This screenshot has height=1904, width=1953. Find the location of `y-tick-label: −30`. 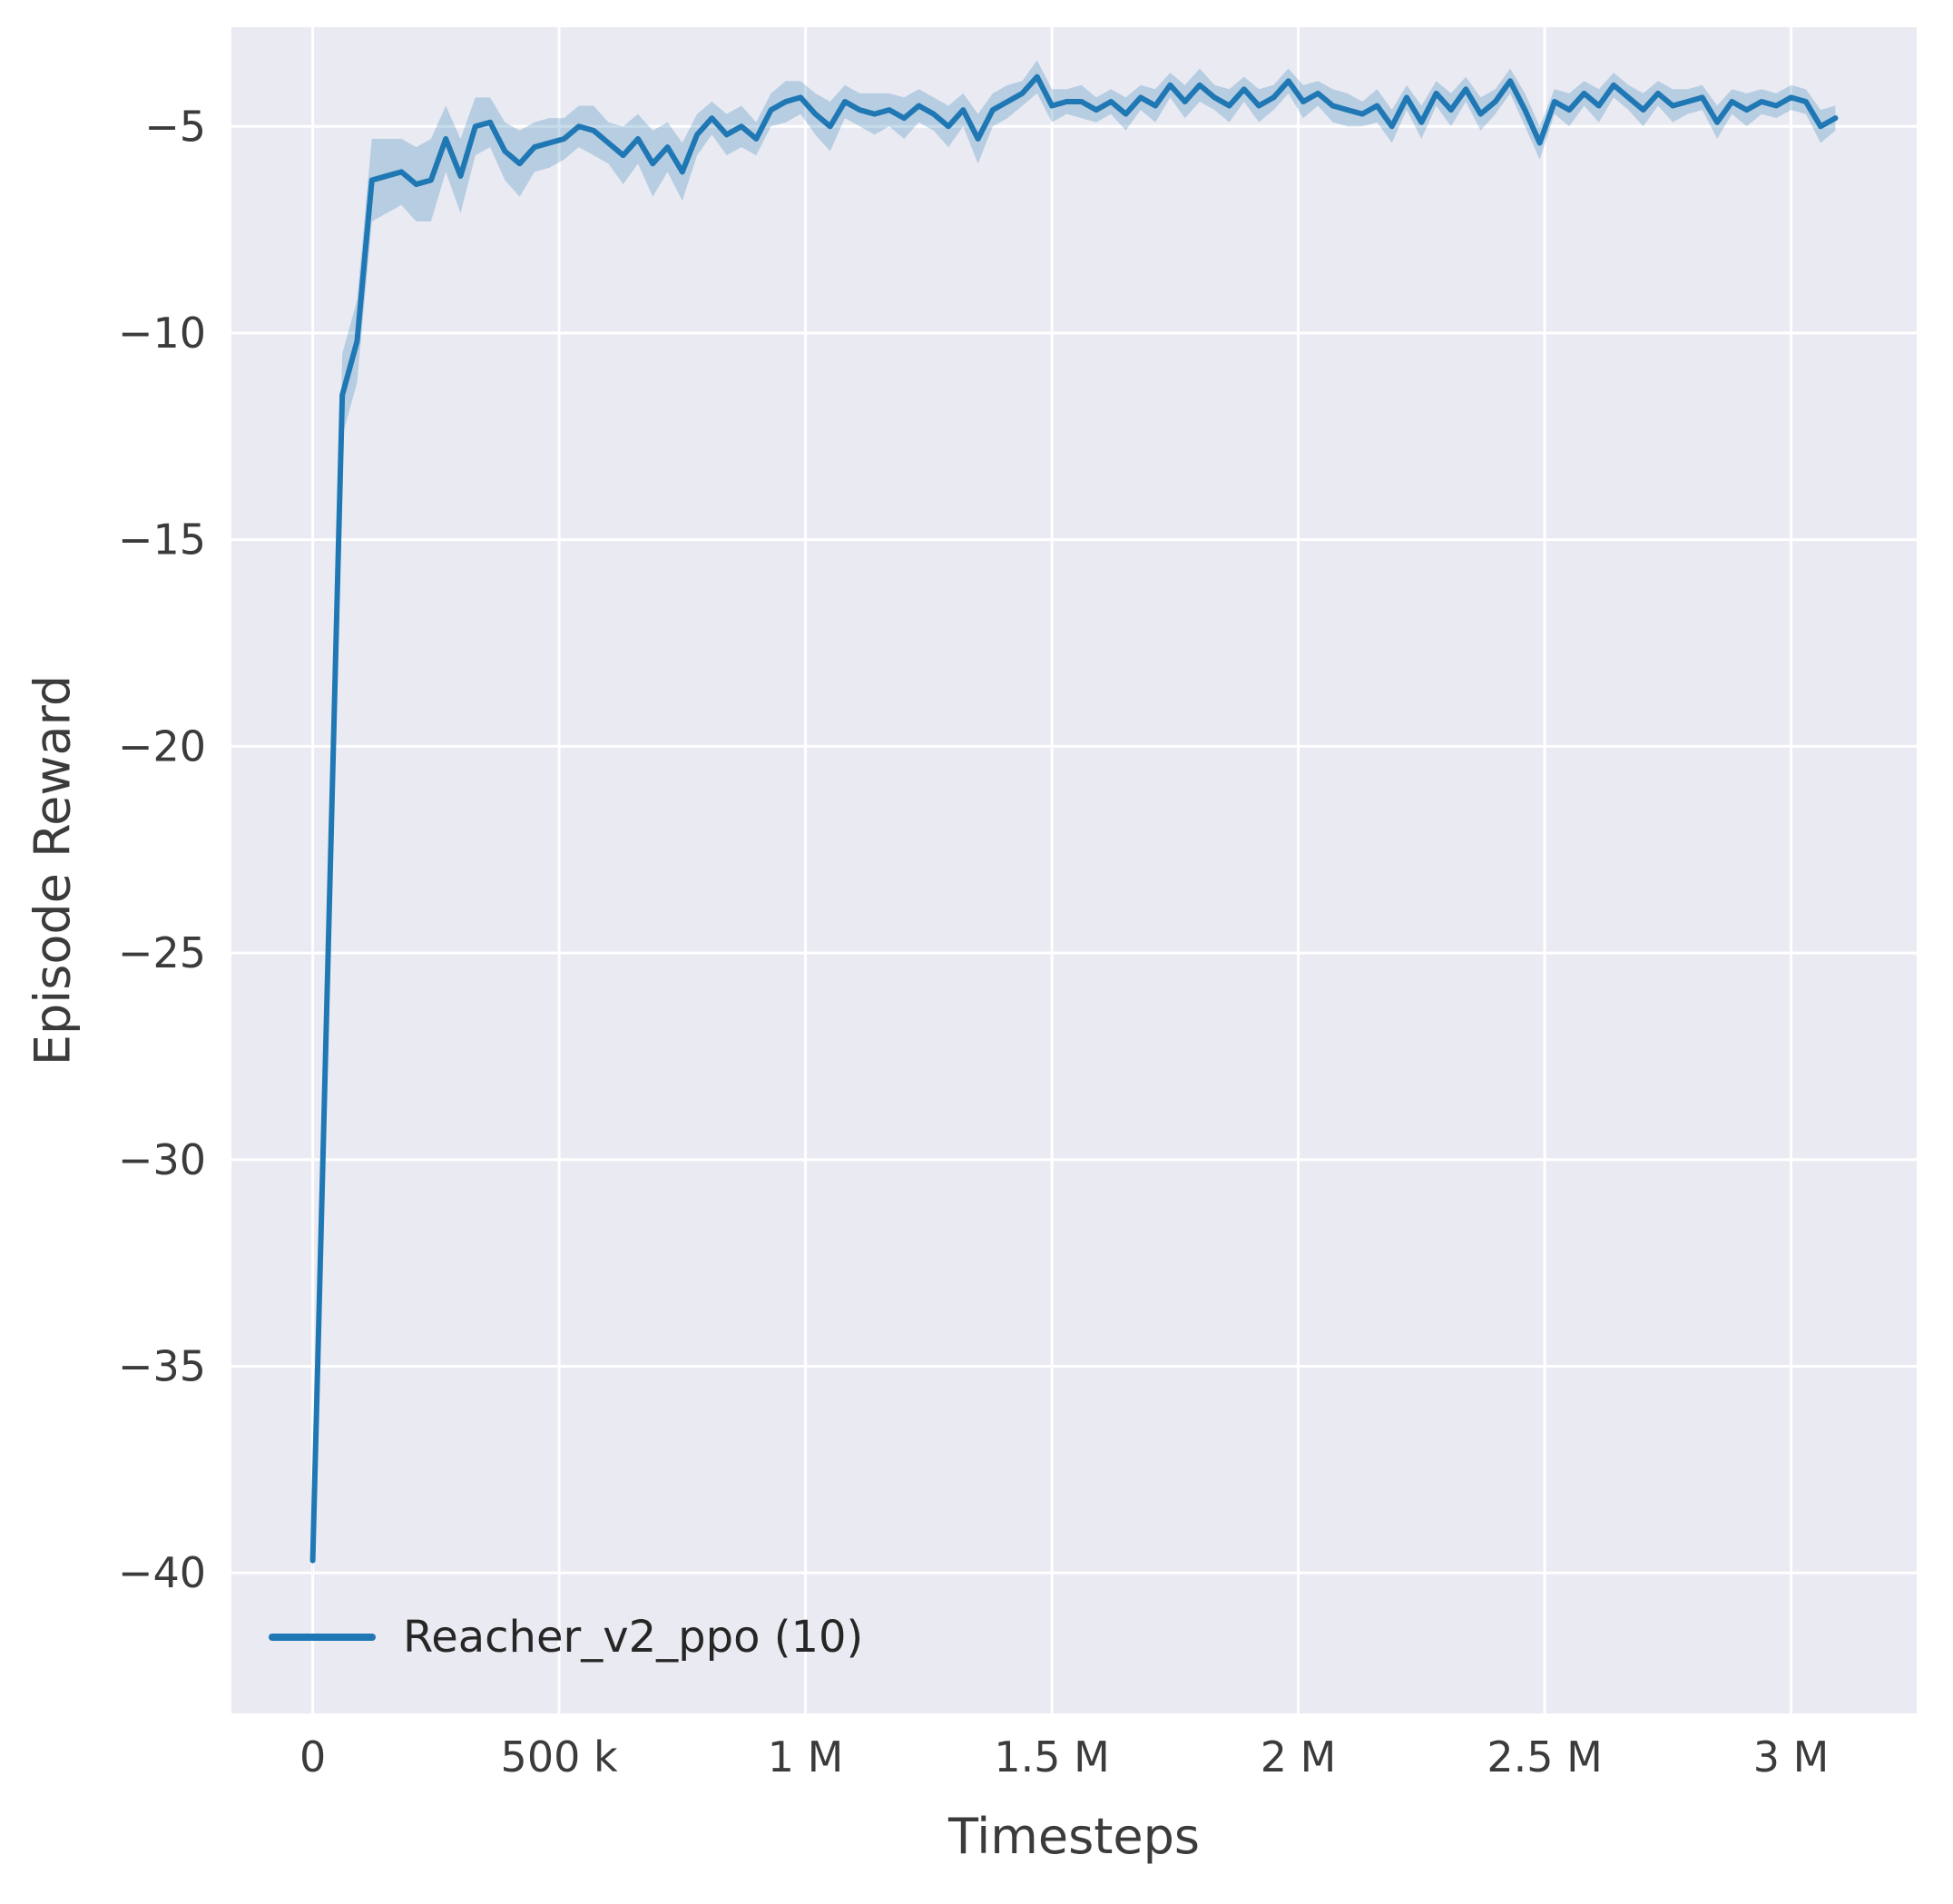

y-tick-label: −30 is located at coordinates (162, 1159).